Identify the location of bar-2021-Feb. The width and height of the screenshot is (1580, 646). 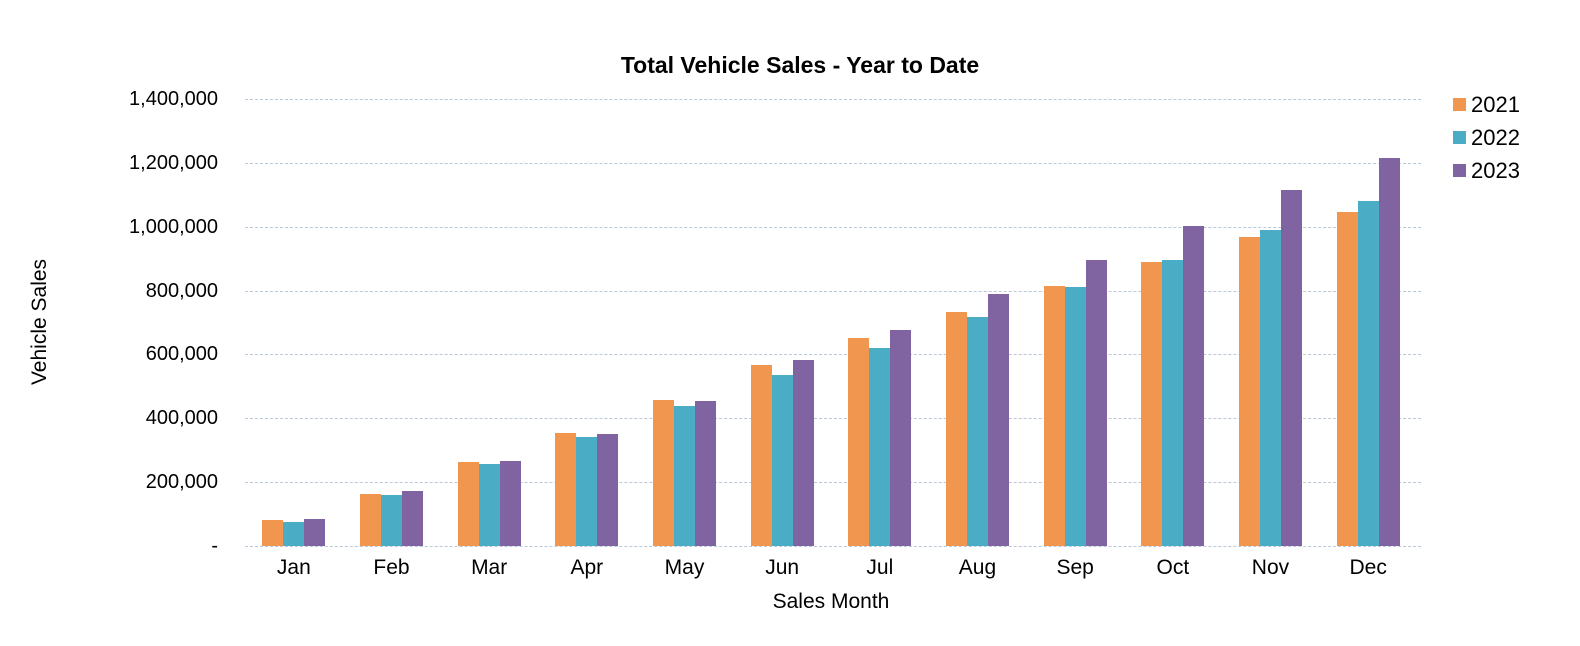
(370, 520).